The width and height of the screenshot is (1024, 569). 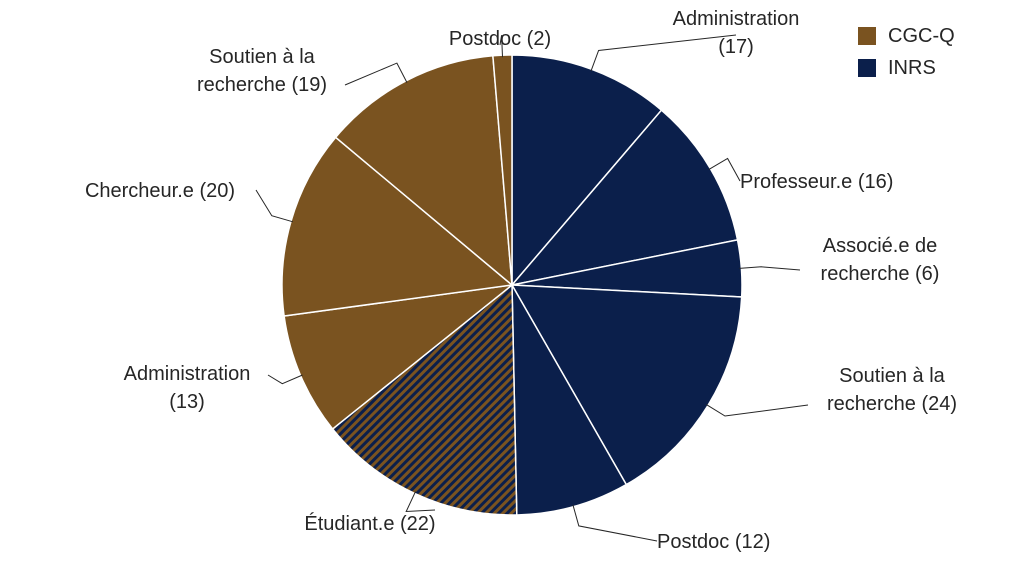 I want to click on slice-label-line-4-0: Postdoc (12), so click(x=713, y=542).